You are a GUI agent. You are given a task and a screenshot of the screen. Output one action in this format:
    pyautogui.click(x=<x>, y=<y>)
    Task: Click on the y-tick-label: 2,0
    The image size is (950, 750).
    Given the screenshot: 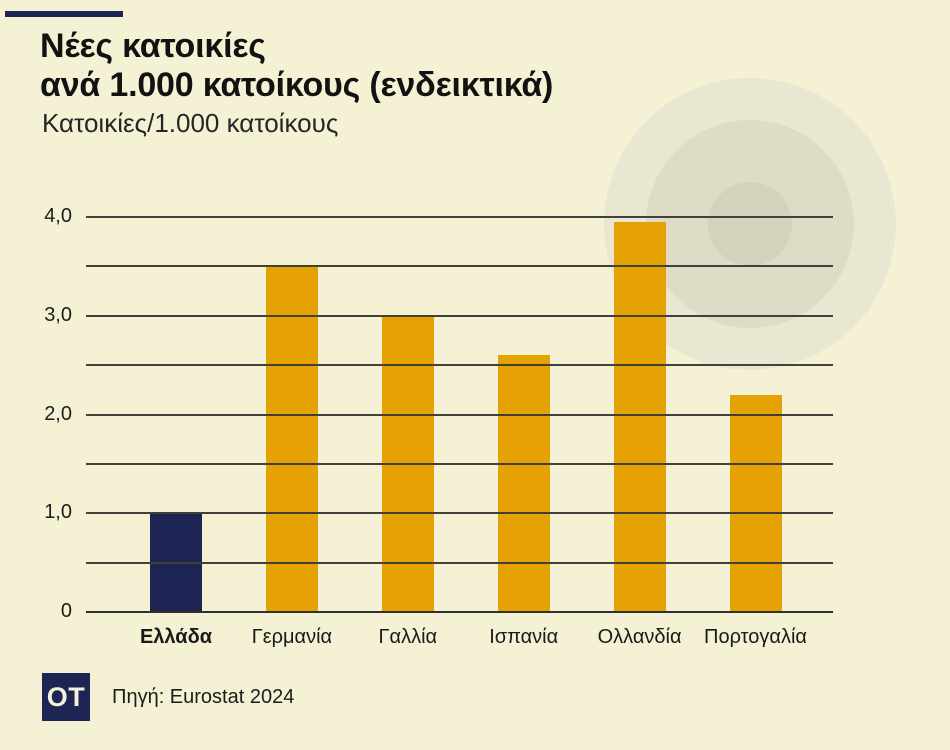 What is the action you would take?
    pyautogui.click(x=58, y=413)
    